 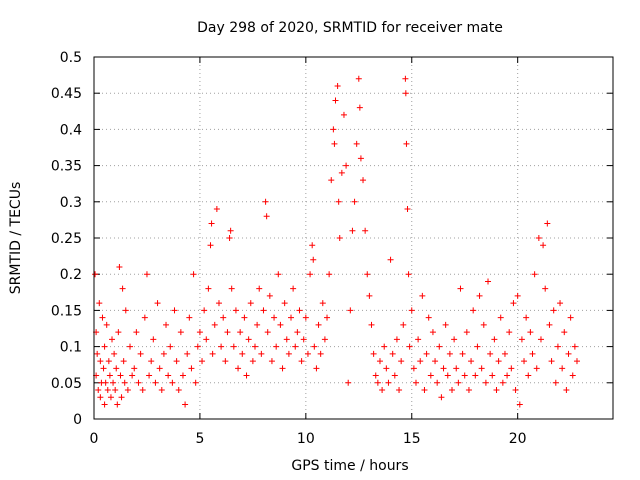 What do you see at coordinates (66, 239) in the screenshot?
I see `y-tick-label: 0.25` at bounding box center [66, 239].